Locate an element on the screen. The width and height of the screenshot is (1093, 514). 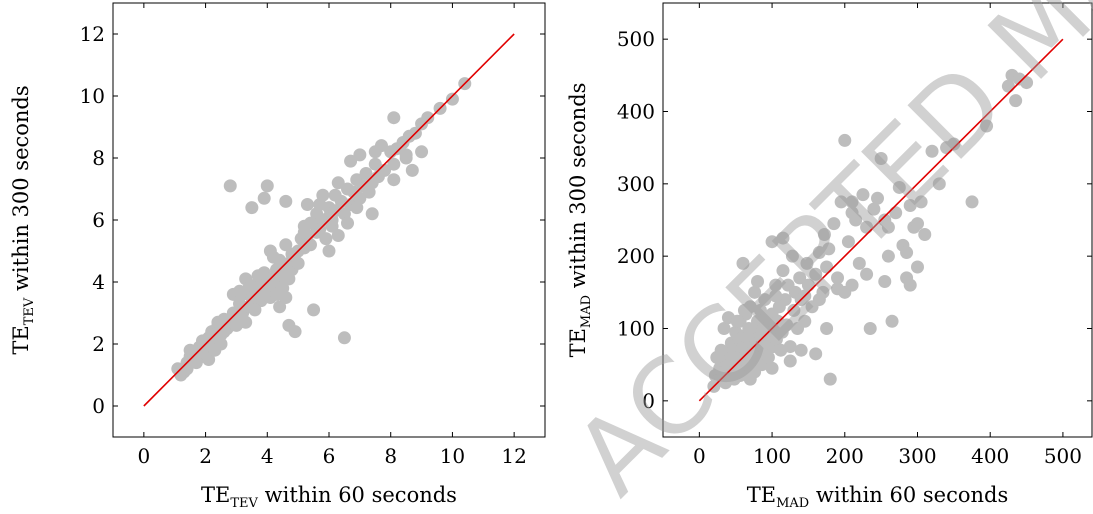
x-tick-label: 500 is located at coordinates (1063, 456).